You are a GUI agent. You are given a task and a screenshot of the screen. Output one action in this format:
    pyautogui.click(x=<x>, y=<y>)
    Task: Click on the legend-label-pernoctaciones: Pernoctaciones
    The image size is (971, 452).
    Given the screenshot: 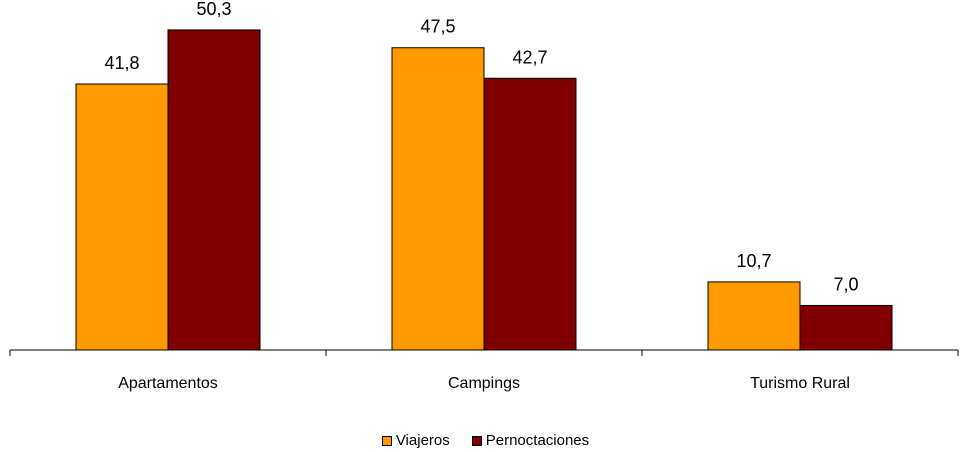 What is the action you would take?
    pyautogui.click(x=537, y=440)
    